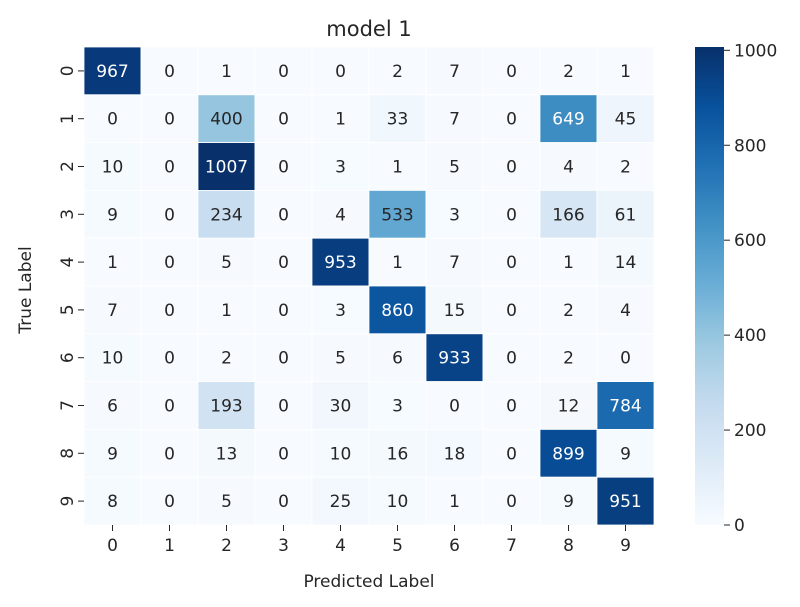 Image resolution: width=800 pixels, height=607 pixels. I want to click on cell-value-label: 899, so click(568, 454).